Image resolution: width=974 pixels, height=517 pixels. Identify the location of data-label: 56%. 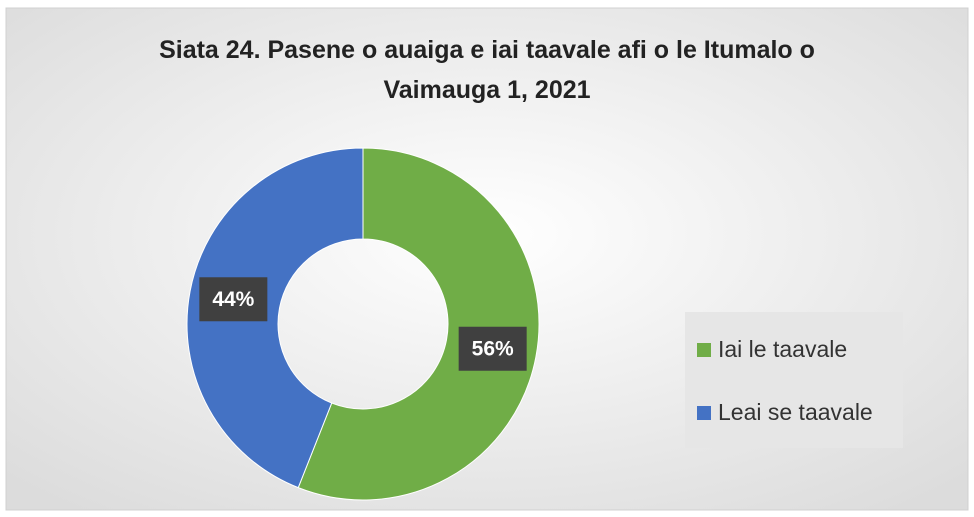
(493, 348).